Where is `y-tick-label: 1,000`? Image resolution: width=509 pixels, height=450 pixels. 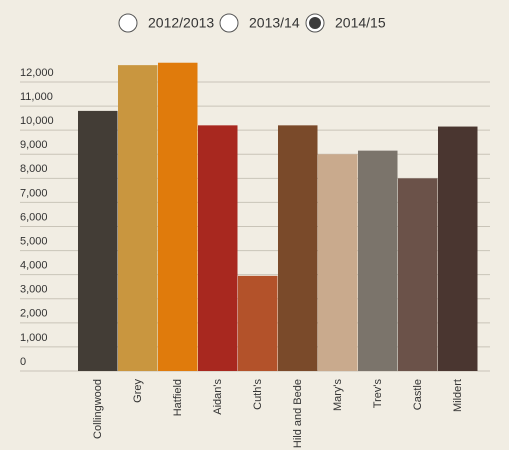 y-tick-label: 1,000 is located at coordinates (34, 338).